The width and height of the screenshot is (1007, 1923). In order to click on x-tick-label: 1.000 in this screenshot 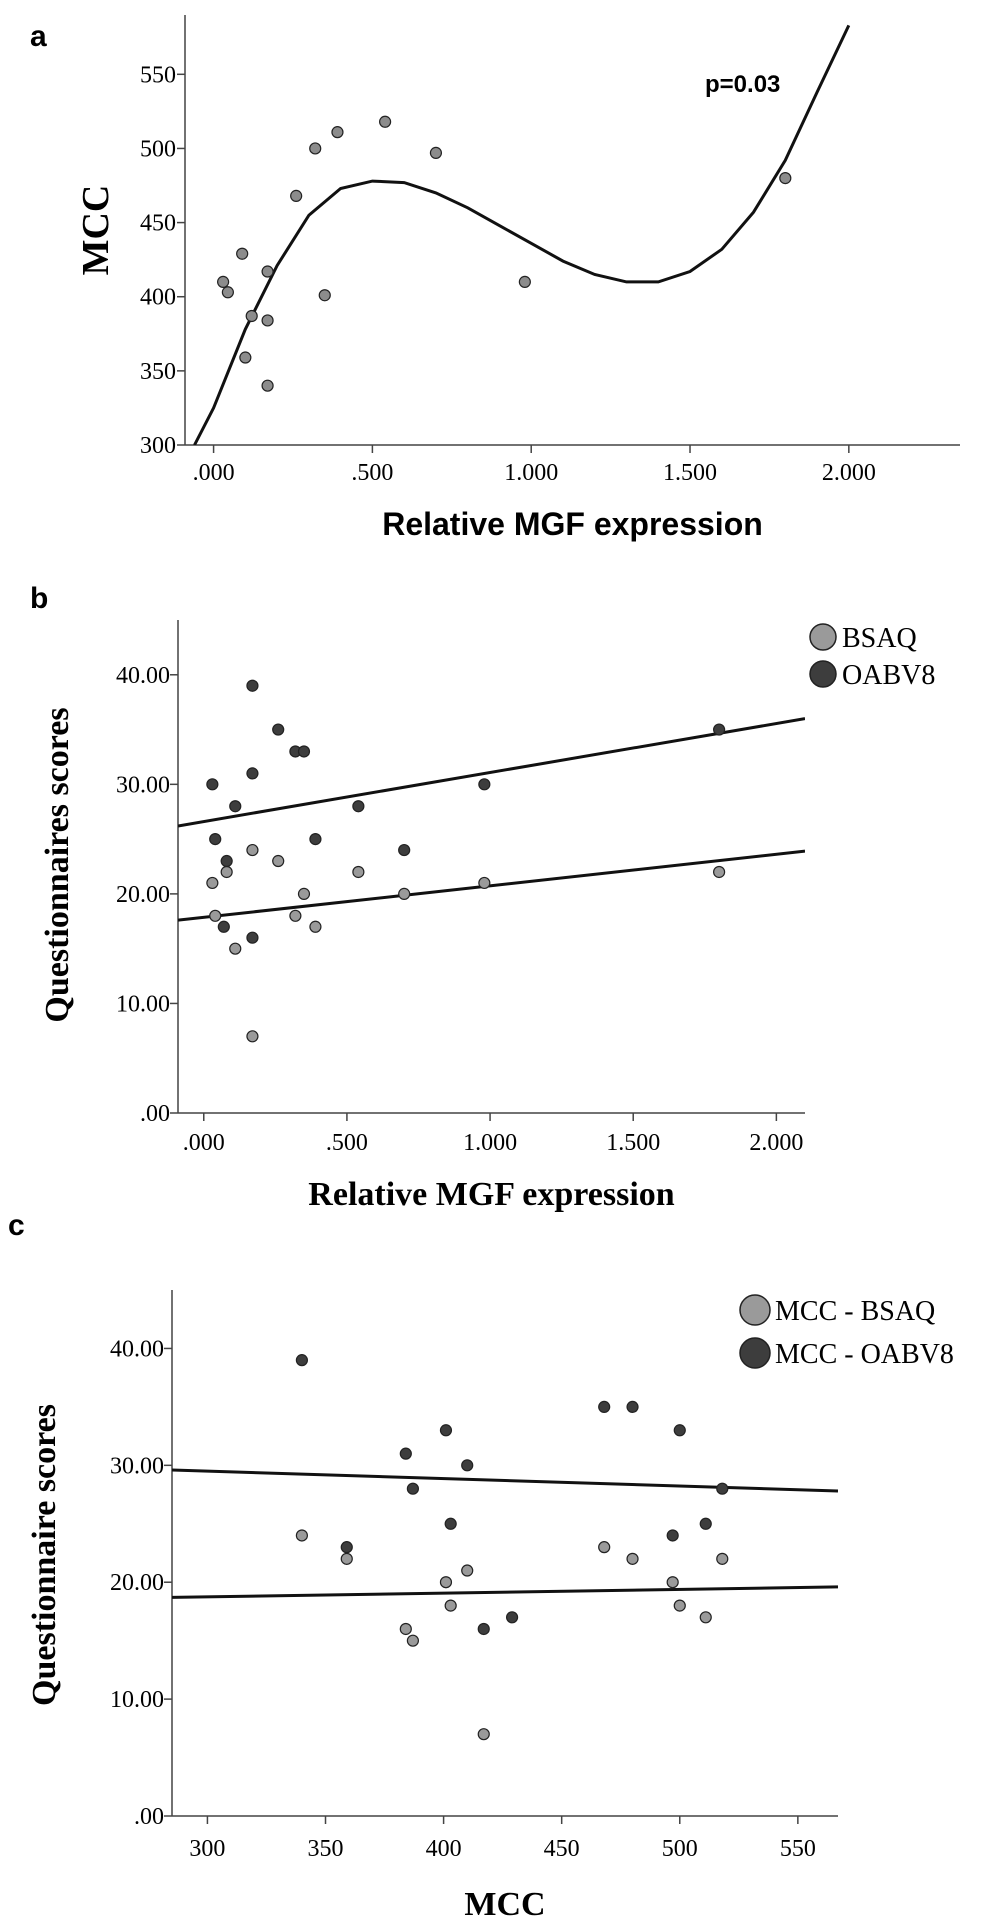, I will do `click(531, 473)`.